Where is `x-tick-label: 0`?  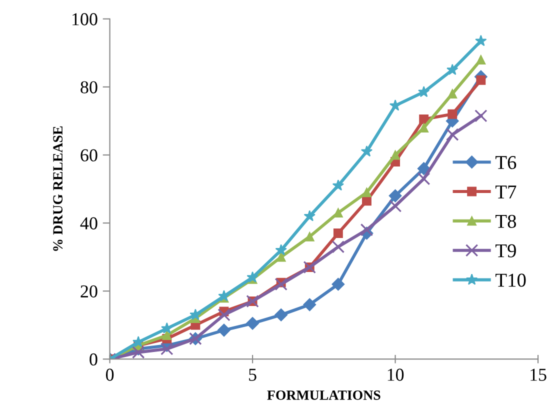 x-tick-label: 0 is located at coordinates (110, 374).